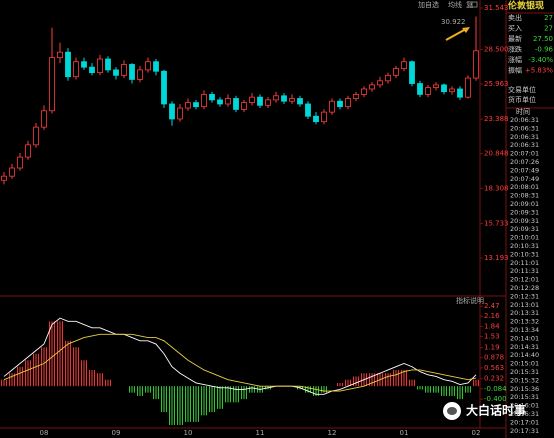 This screenshot has width=554, height=438. I want to click on tick-time: 20:10:01, so click(524, 238).